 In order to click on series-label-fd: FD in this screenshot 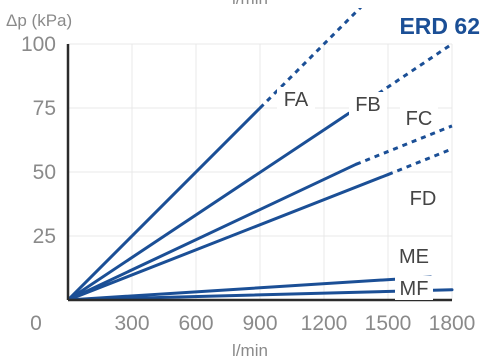, I will do `click(423, 199)`.